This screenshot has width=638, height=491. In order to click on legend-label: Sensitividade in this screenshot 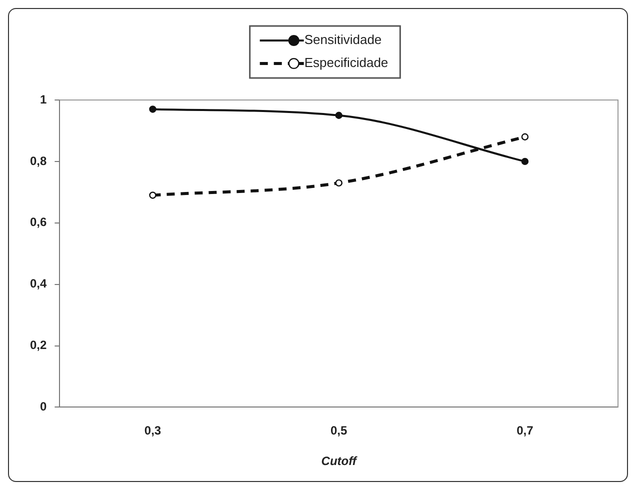, I will do `click(343, 40)`.